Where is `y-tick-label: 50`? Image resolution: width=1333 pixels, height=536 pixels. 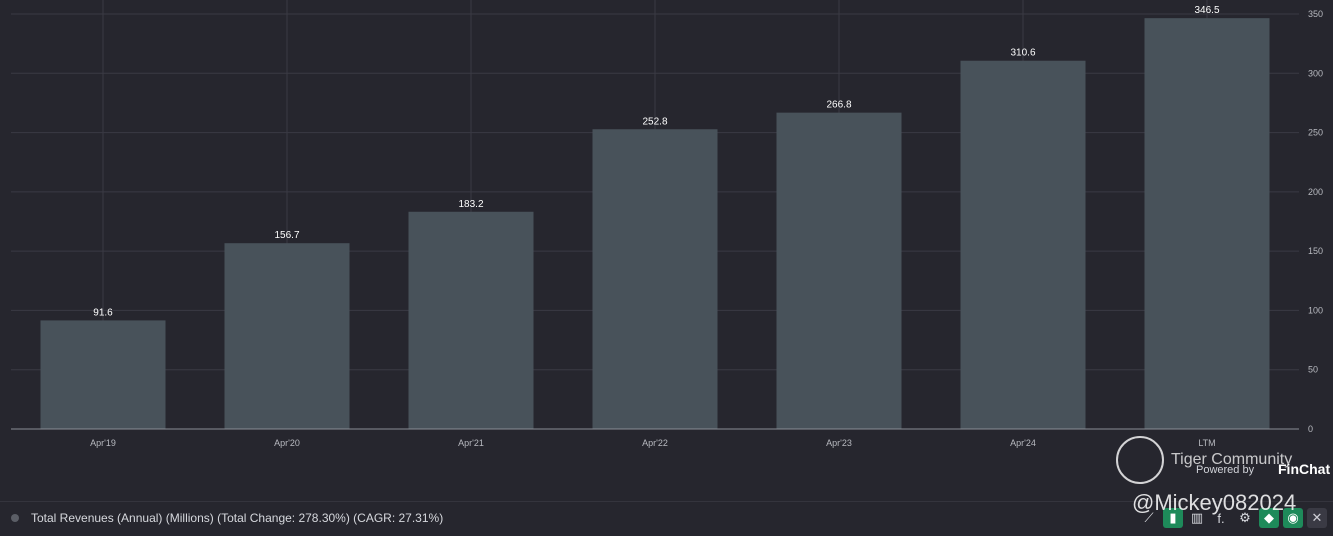 y-tick-label: 50 is located at coordinates (1313, 370).